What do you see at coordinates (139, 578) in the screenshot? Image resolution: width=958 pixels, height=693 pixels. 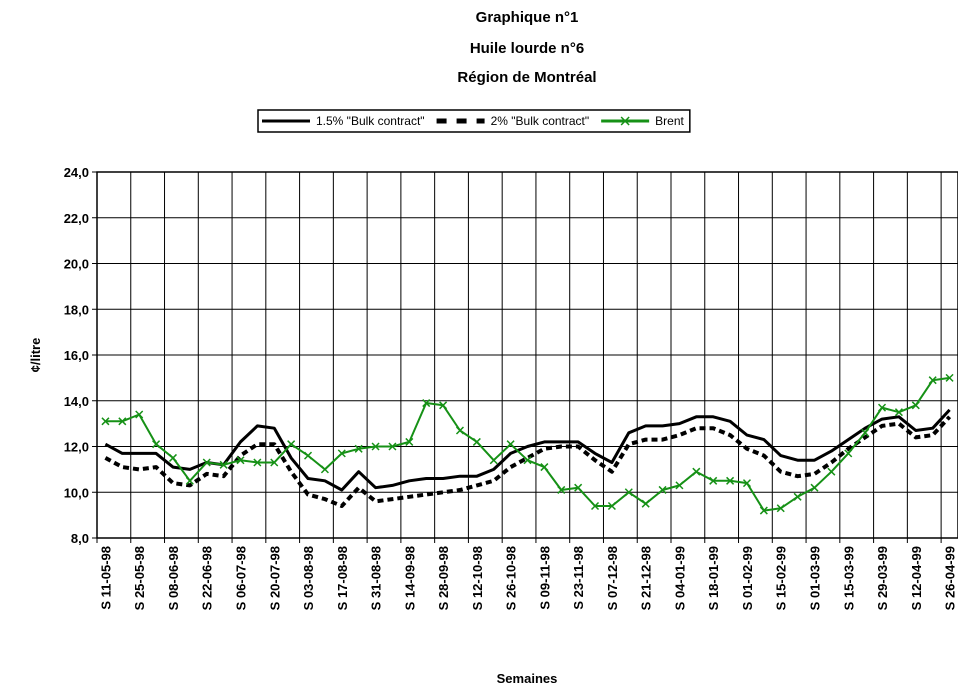 I see `x-tick-label: S 25-05-98` at bounding box center [139, 578].